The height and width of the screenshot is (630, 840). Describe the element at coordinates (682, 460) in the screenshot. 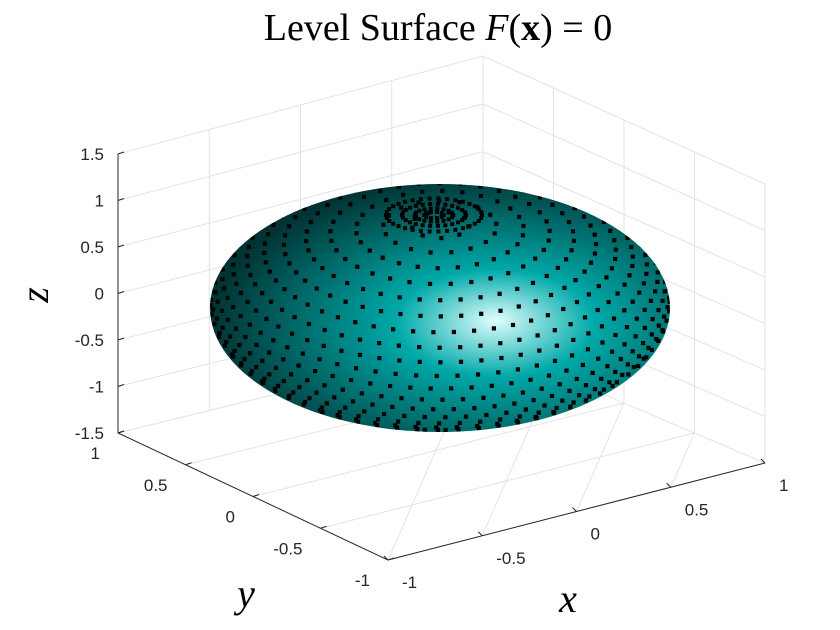

I see `grid-line` at that location.